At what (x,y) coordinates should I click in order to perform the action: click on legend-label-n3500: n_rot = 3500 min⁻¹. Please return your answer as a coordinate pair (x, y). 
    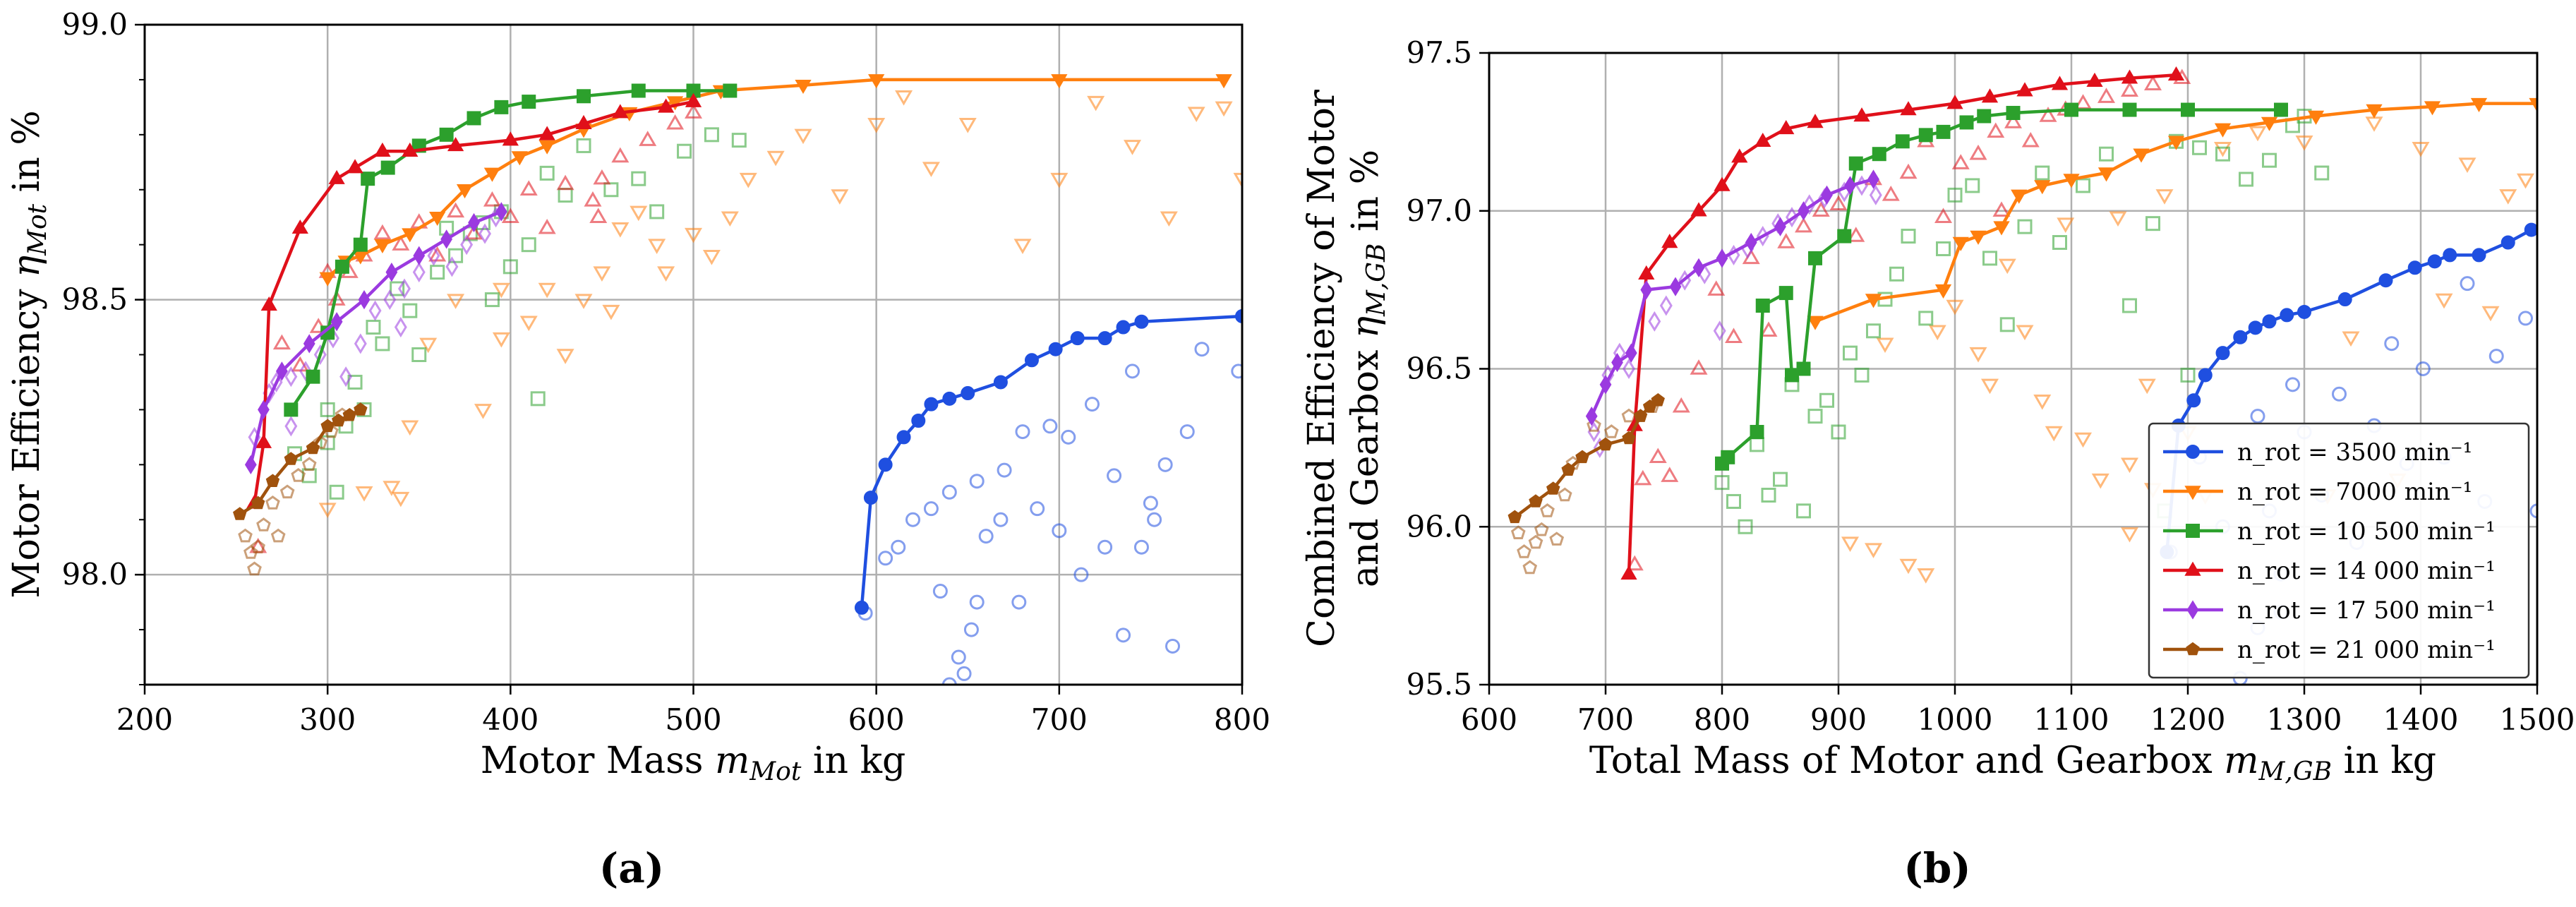
    Looking at the image, I should click on (2354, 452).